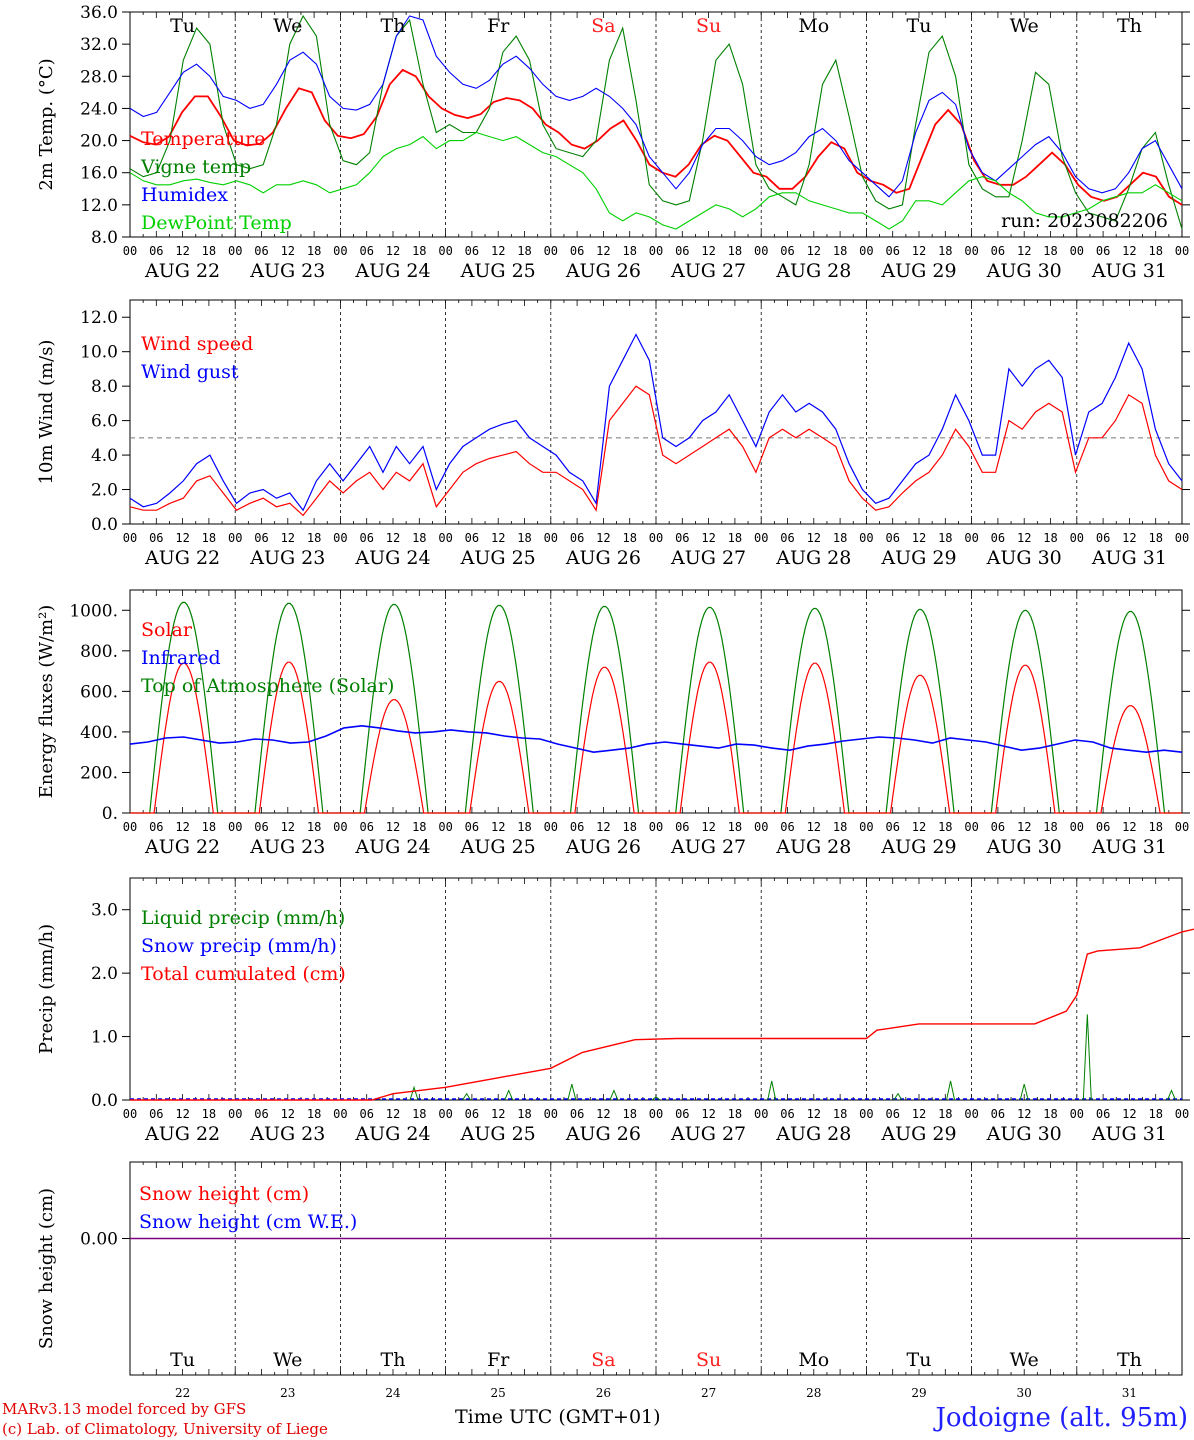  Describe the element at coordinates (287, 1360) in the screenshot. I see `weekday-label: We` at that location.